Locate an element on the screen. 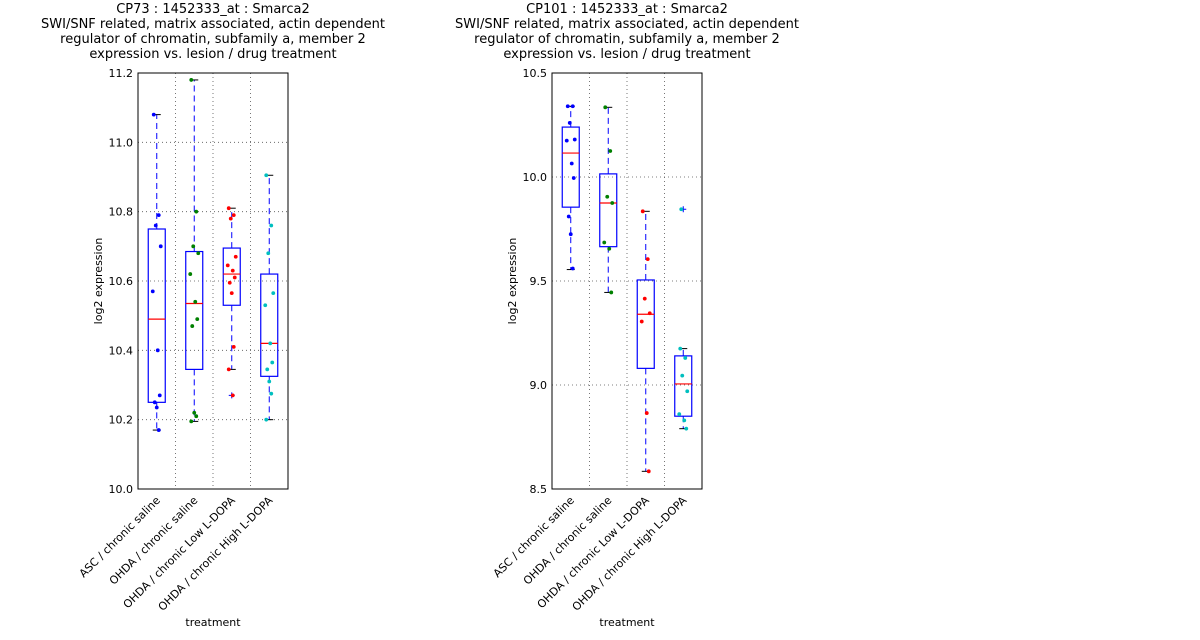  y-tick-label: 10.4 is located at coordinates (121, 350).